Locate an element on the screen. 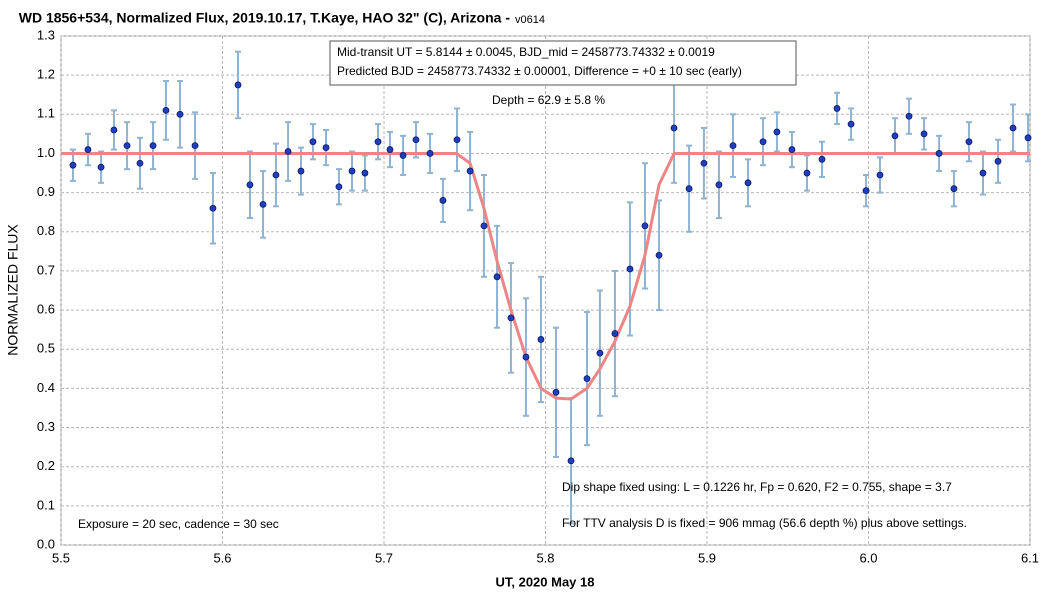 The height and width of the screenshot is (602, 1054). version: v0614 is located at coordinates (530, 20).